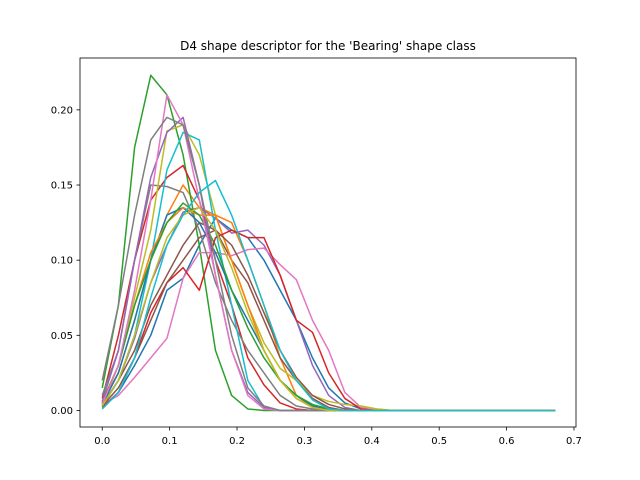 The width and height of the screenshot is (640, 480). Describe the element at coordinates (237, 441) in the screenshot. I see `x-tick-label: 0.2` at that location.